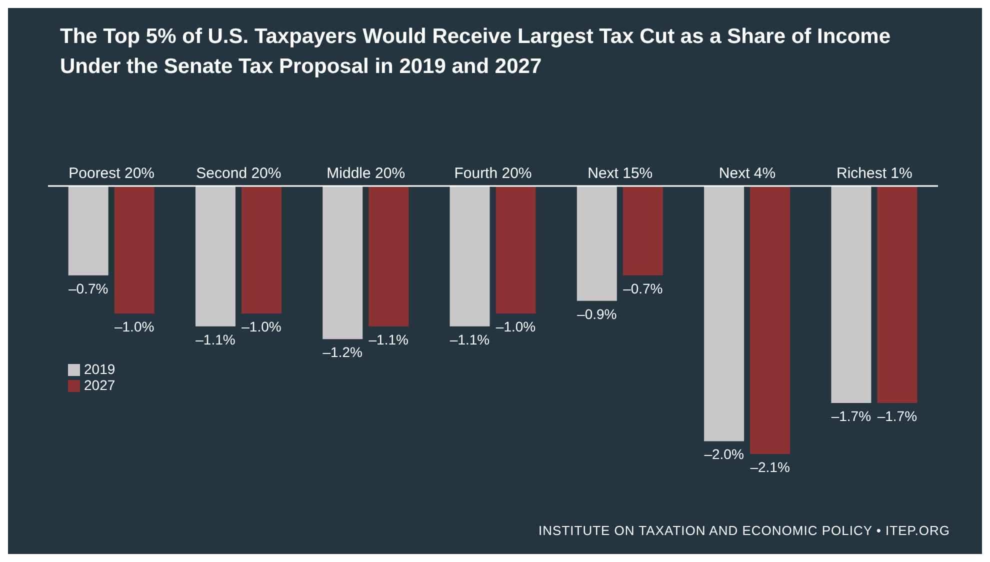 The width and height of the screenshot is (990, 562). What do you see at coordinates (100, 385) in the screenshot?
I see `legend-label: 2027` at bounding box center [100, 385].